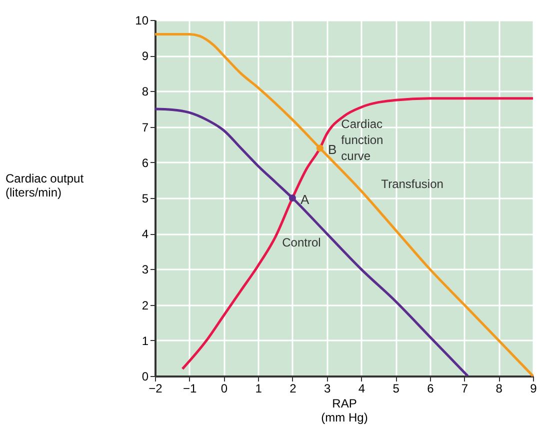  What do you see at coordinates (412, 183) in the screenshot?
I see `series-label: Transfusion` at bounding box center [412, 183].